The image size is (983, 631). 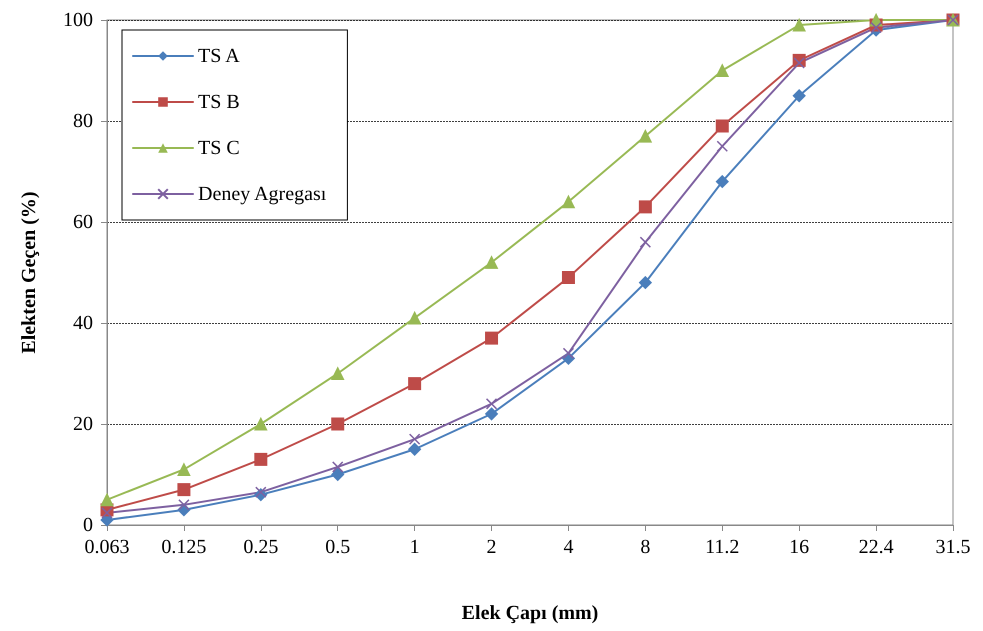 What do you see at coordinates (83, 121) in the screenshot?
I see `y-tick-label: 80` at bounding box center [83, 121].